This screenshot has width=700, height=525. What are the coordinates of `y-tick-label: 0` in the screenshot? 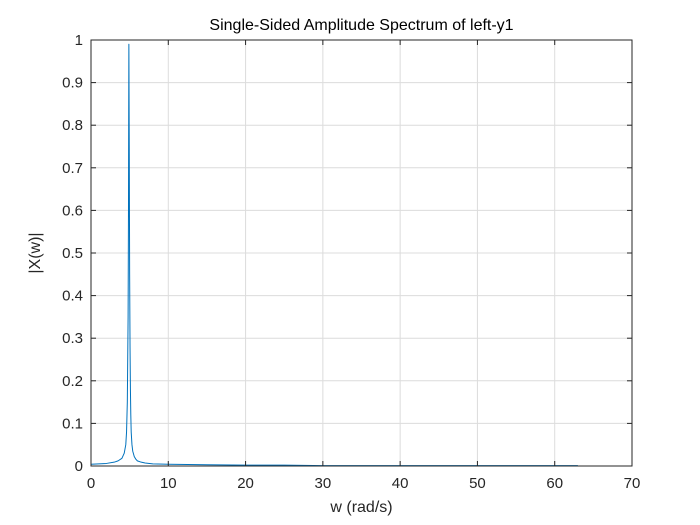 It's located at (79, 466).